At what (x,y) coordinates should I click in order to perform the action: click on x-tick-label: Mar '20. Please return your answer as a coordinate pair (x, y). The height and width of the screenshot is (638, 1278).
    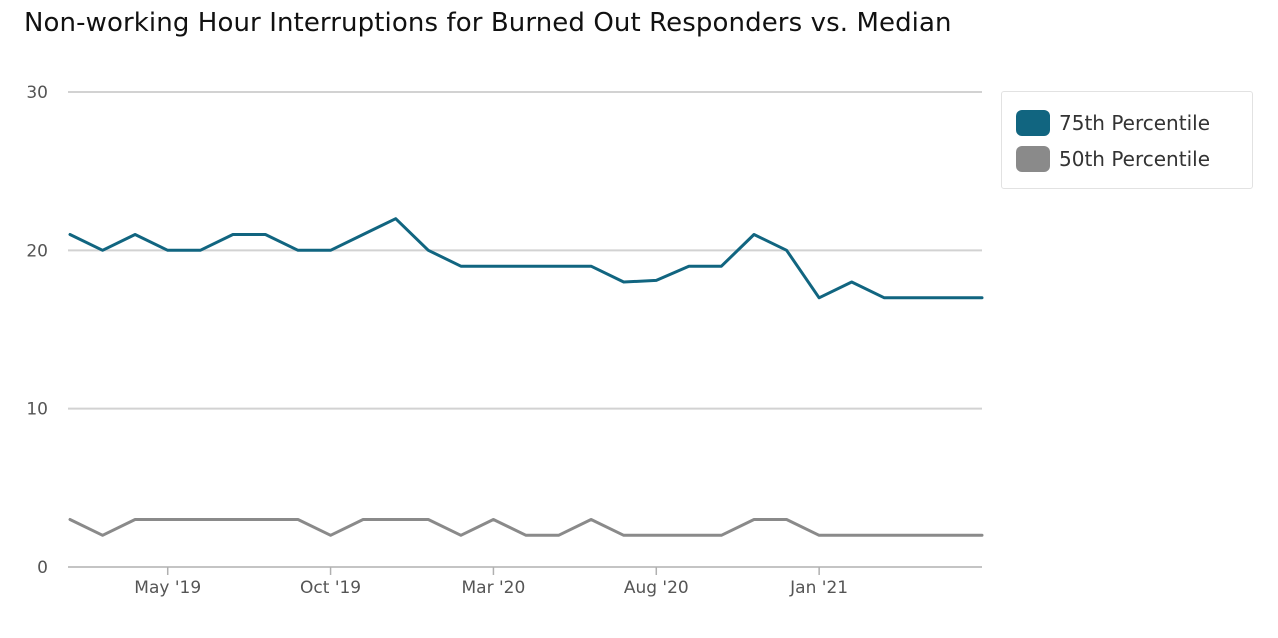
    Looking at the image, I should click on (494, 588).